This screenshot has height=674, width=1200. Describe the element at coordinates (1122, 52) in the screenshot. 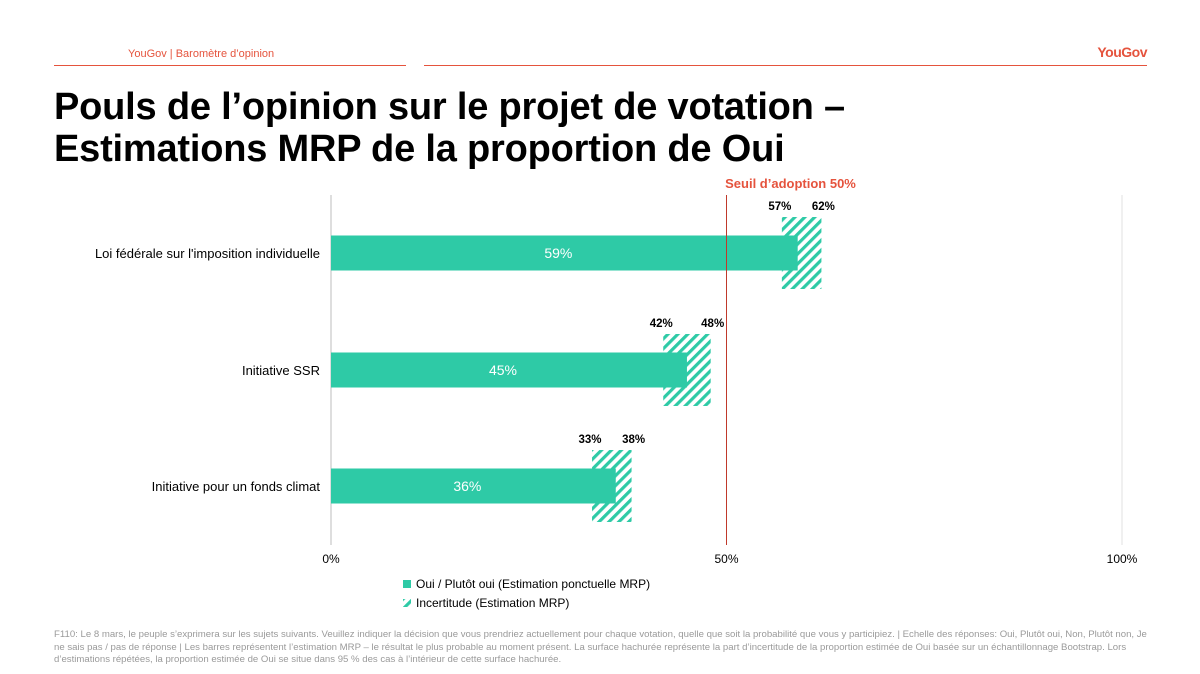

I see `yougov-logo: YouGov` at that location.